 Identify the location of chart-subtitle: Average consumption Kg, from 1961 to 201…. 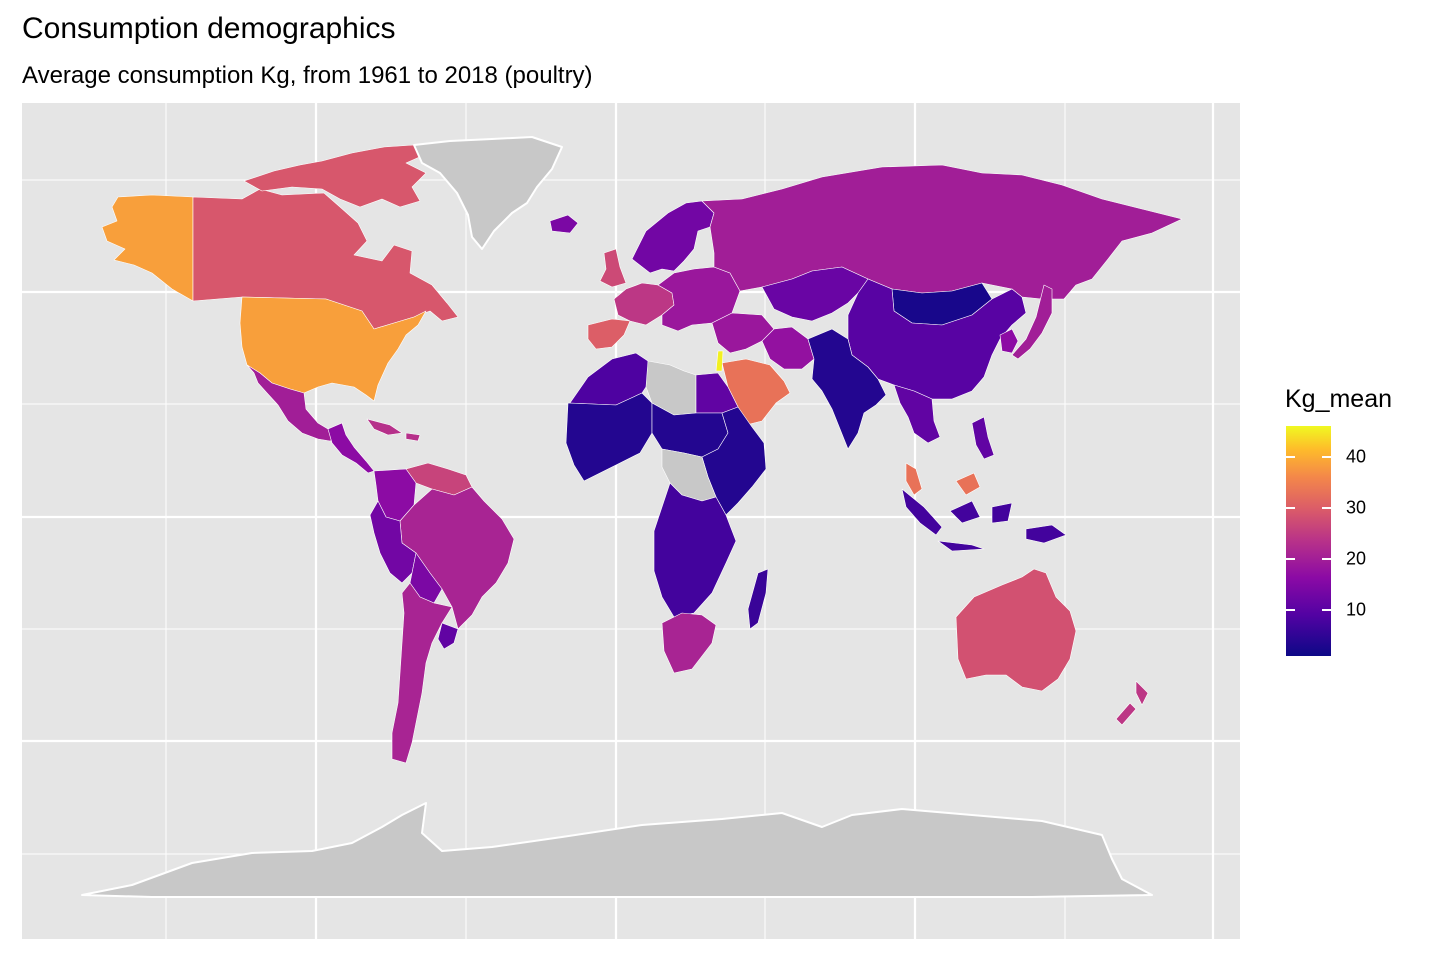
(307, 75).